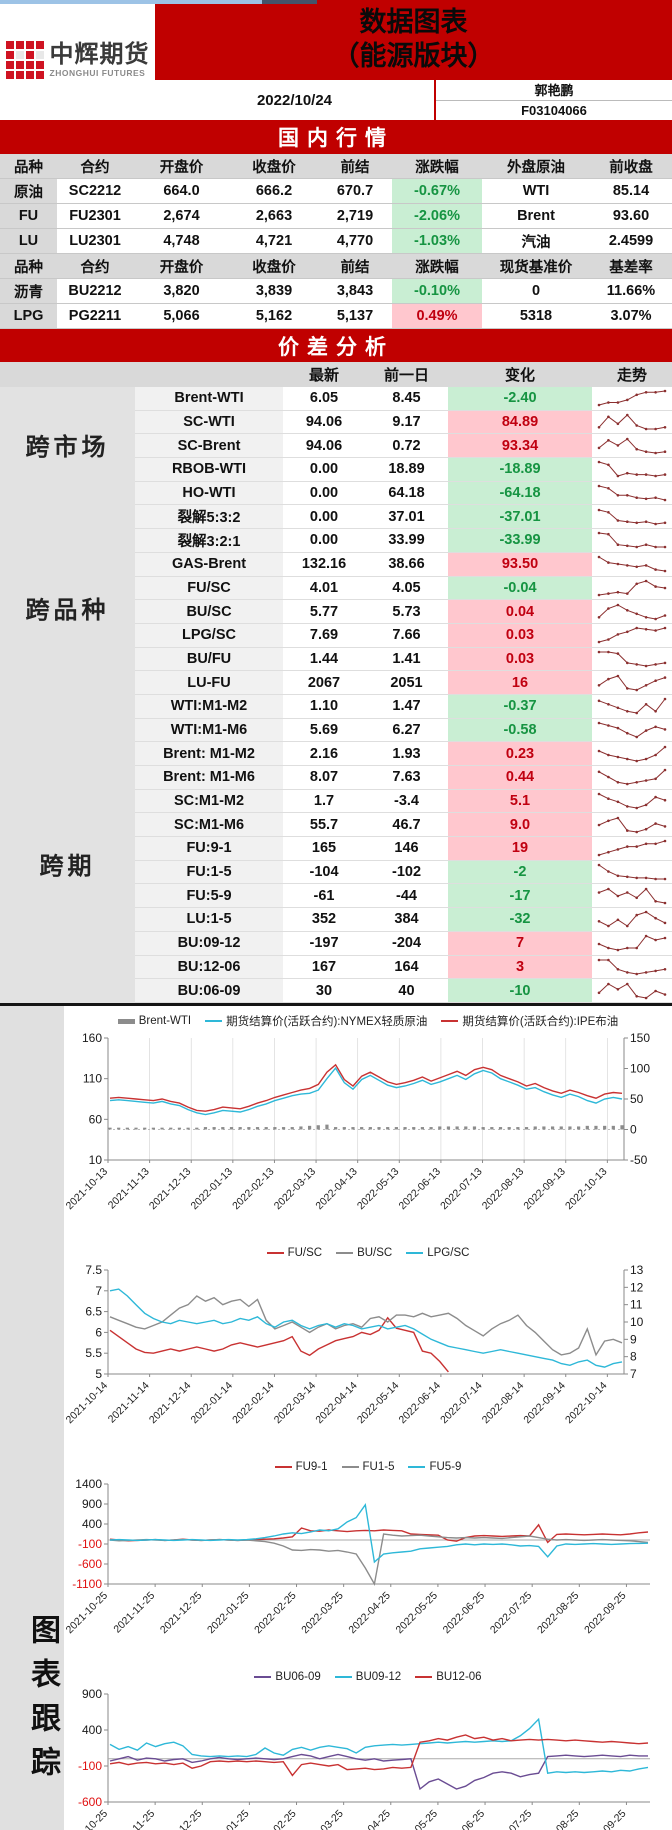  I want to click on legend-label: FU1-5, so click(378, 1467).